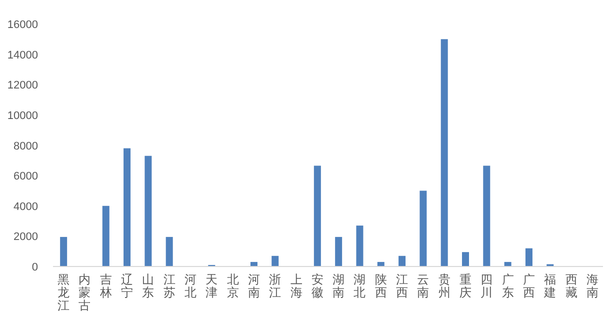 Image resolution: width=609 pixels, height=323 pixels. Describe the element at coordinates (190, 286) in the screenshot. I see `x-tick-label: 河北` at that location.